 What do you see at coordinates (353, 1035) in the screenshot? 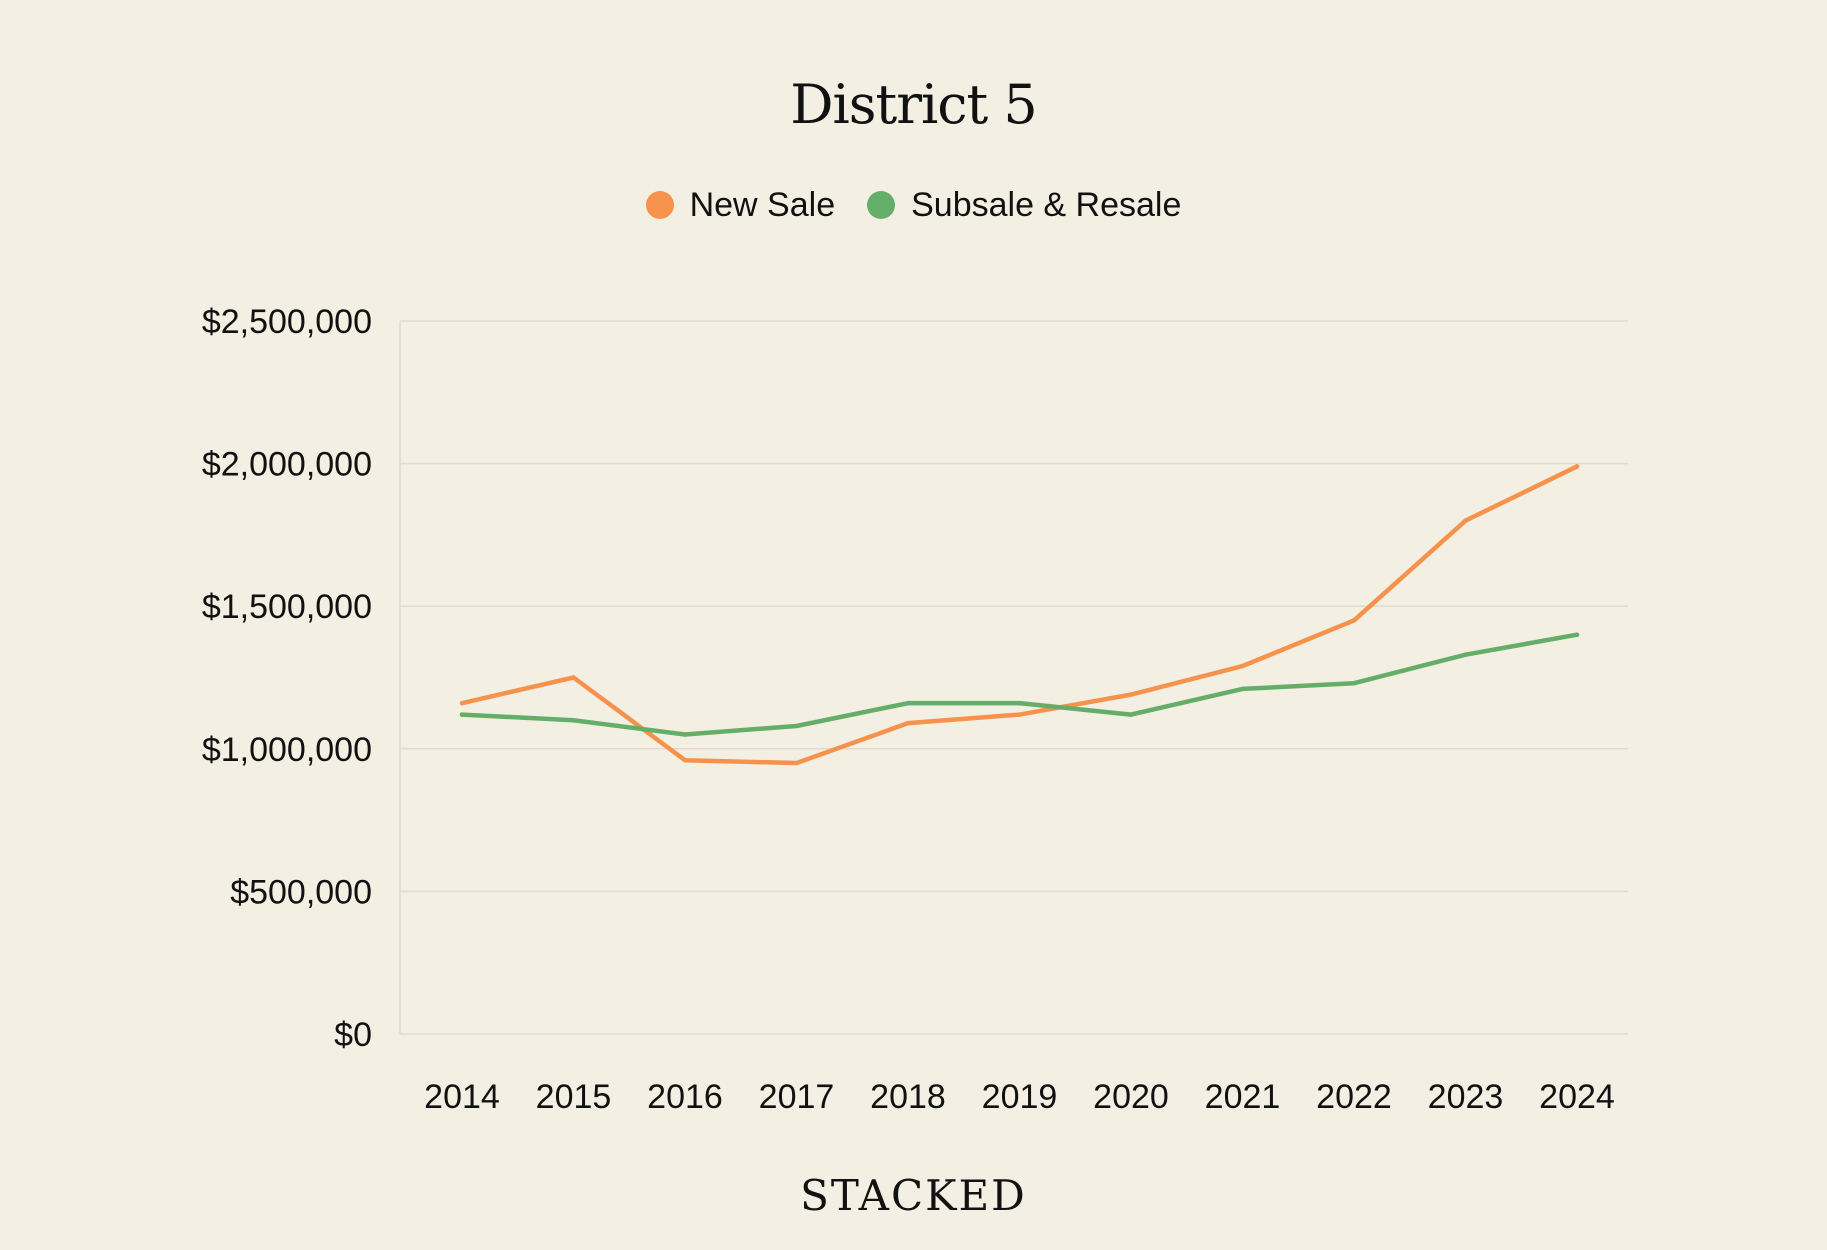
I see `y-tick-label: $0` at bounding box center [353, 1035].